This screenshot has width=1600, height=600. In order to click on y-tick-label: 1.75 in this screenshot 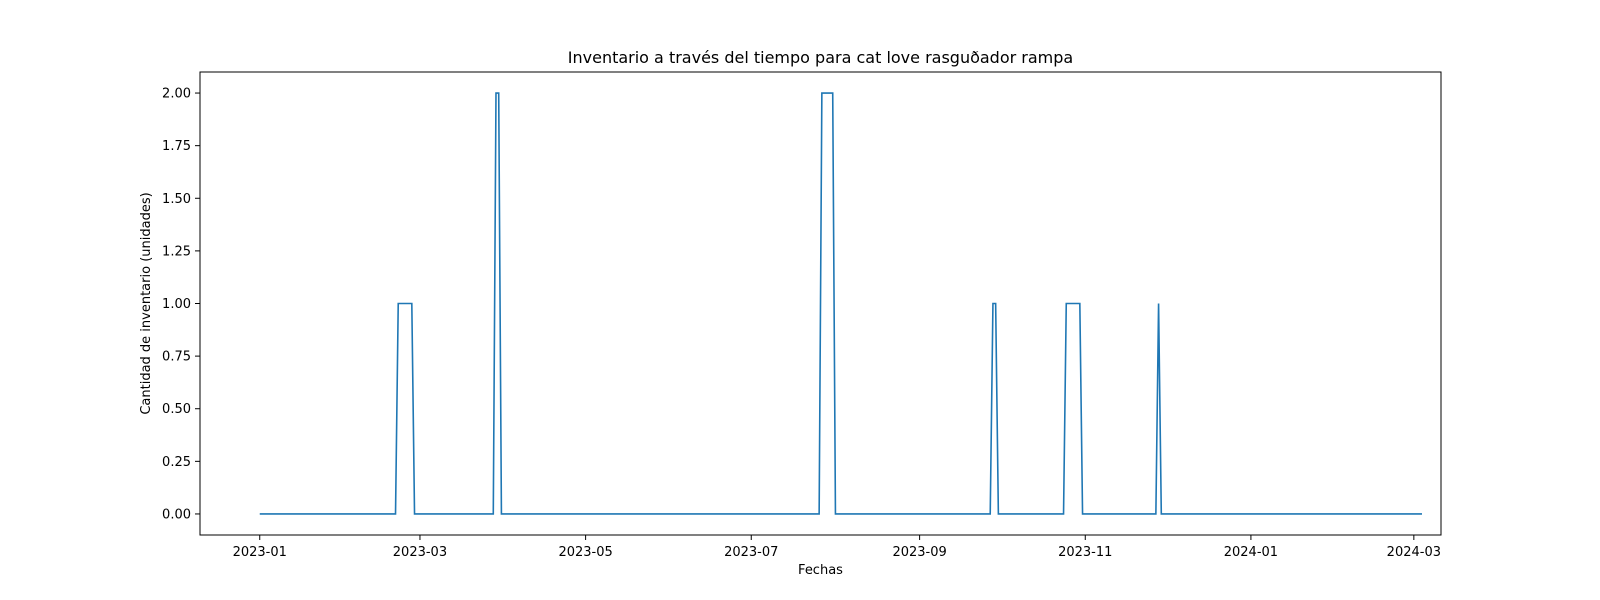, I will do `click(176, 146)`.